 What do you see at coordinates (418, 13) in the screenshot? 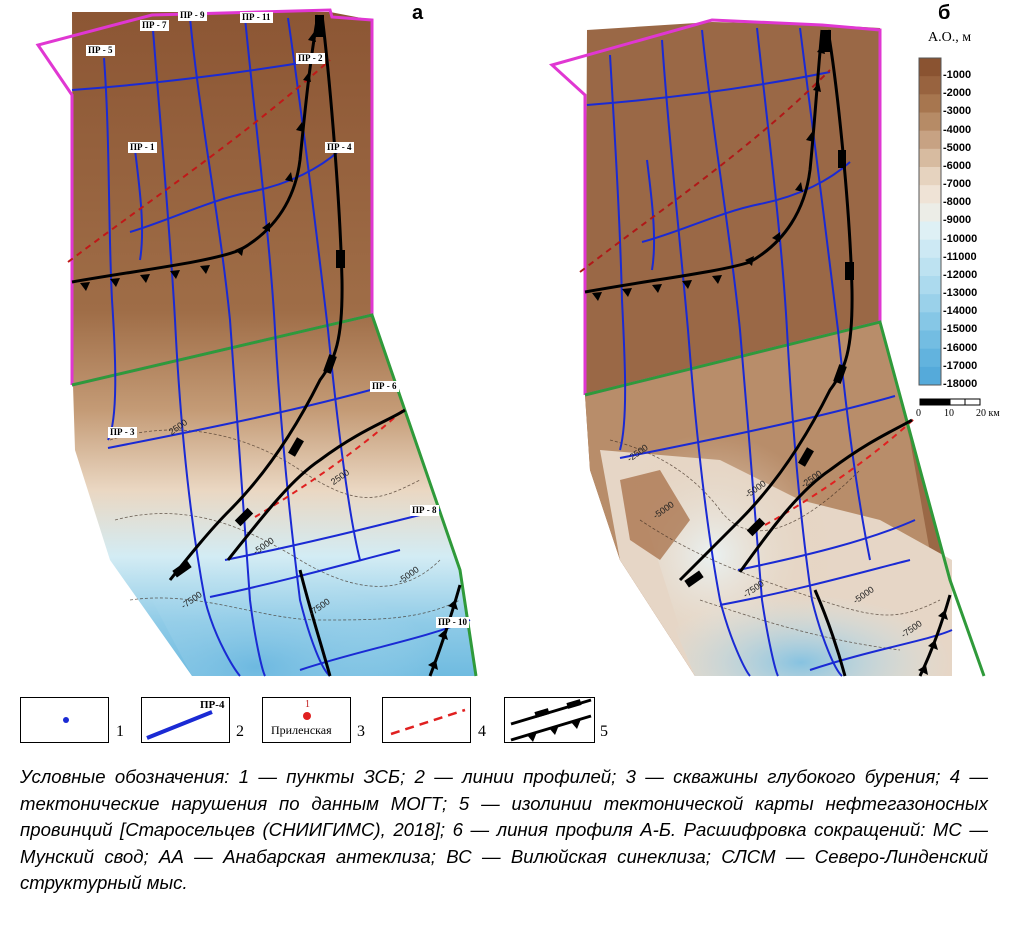
I see `panel-label-a: а` at bounding box center [418, 13].